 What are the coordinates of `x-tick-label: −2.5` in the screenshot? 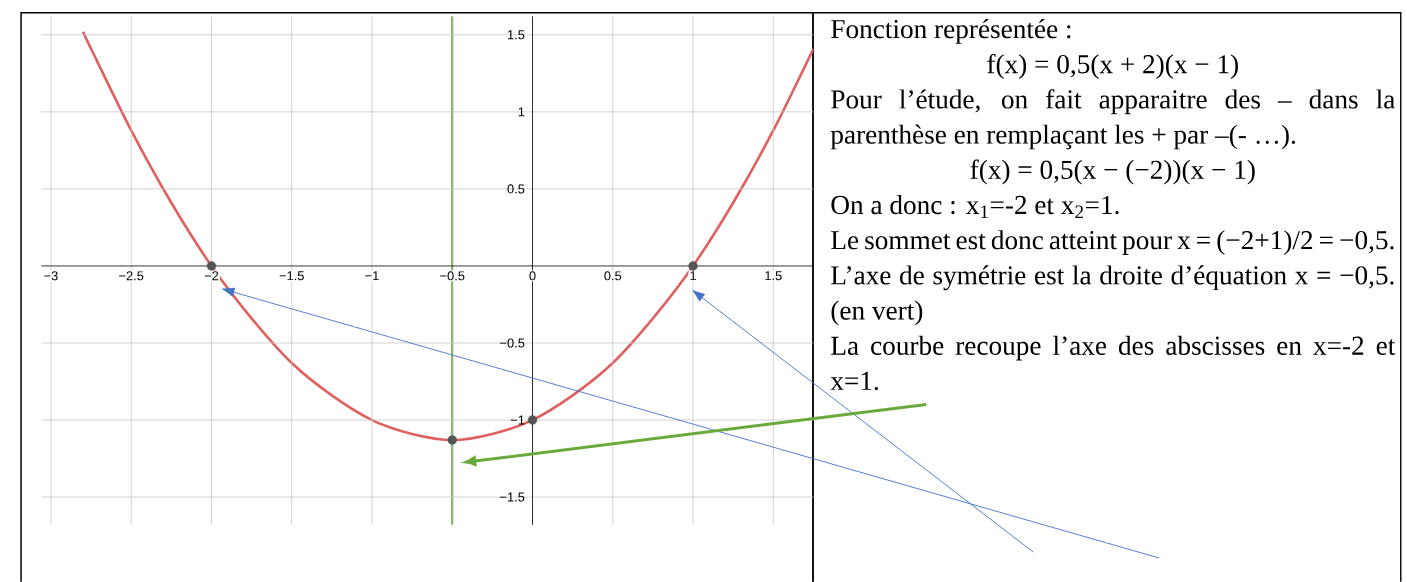 It's located at (131, 276).